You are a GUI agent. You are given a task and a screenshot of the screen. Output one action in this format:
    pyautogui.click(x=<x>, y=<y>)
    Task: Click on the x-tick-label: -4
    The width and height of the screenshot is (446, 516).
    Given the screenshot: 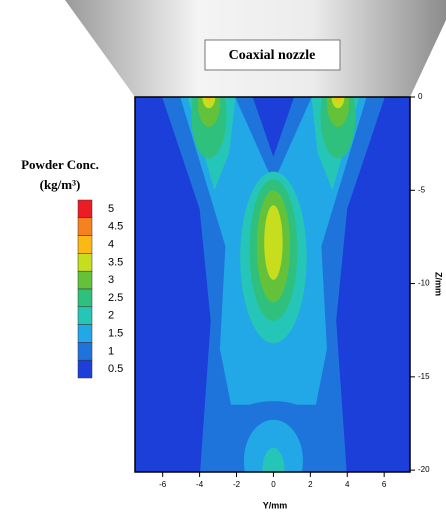 What is the action you would take?
    pyautogui.click(x=200, y=484)
    